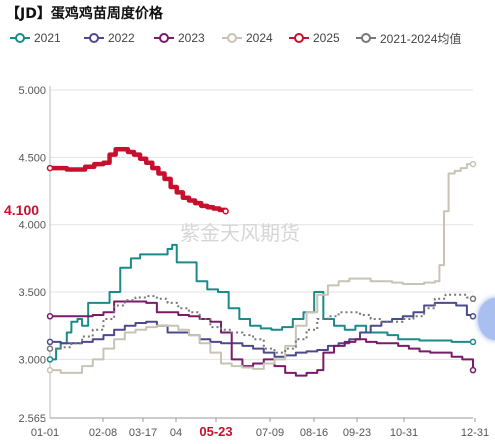 This screenshot has height=444, width=495. I want to click on legend-label-2023: 2023, so click(191, 38).